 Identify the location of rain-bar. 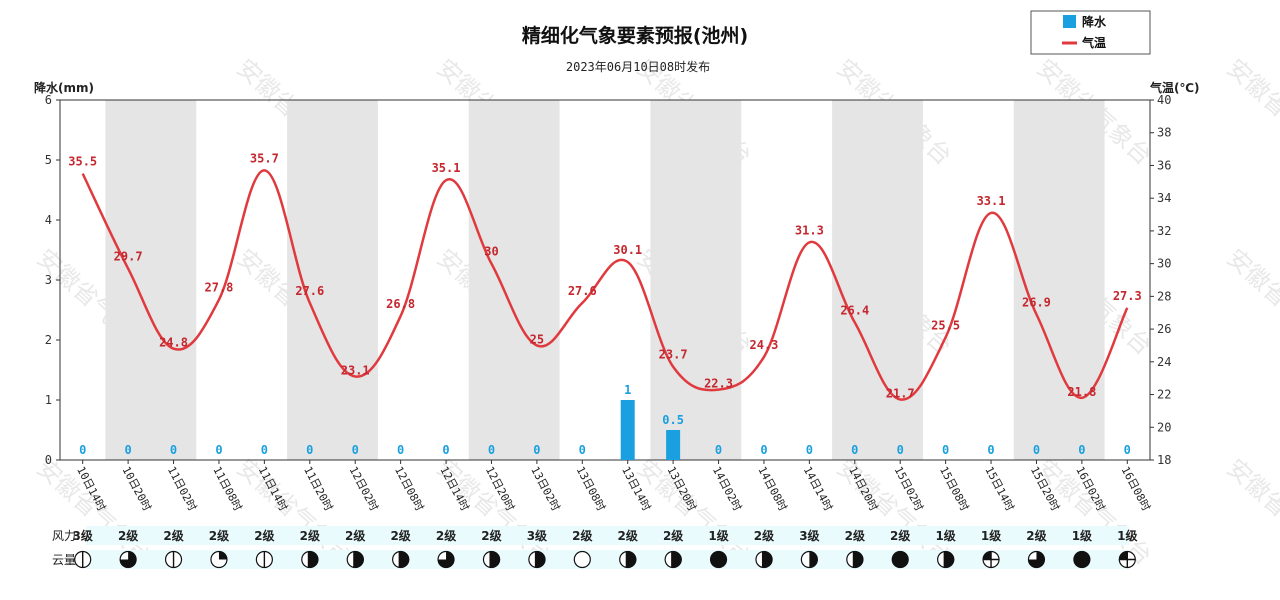
(627, 430).